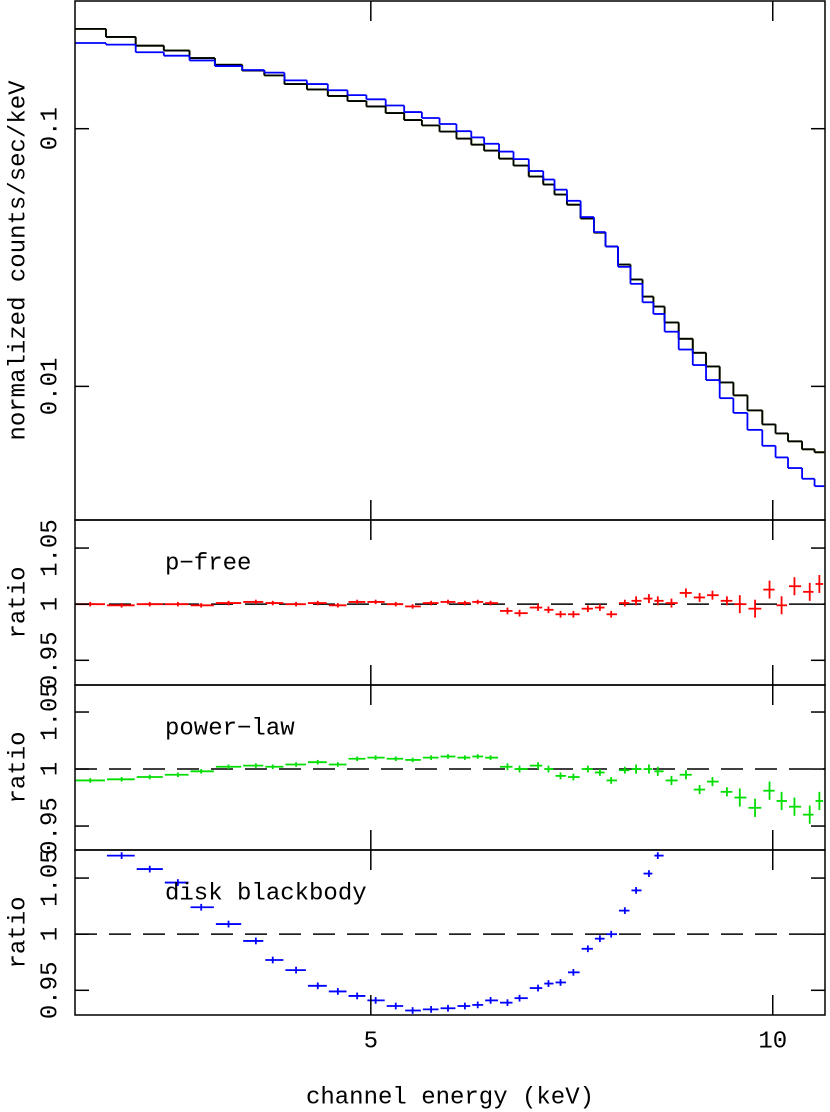  Describe the element at coordinates (50, 387) in the screenshot. I see `y-tick-label: 0.01` at that location.